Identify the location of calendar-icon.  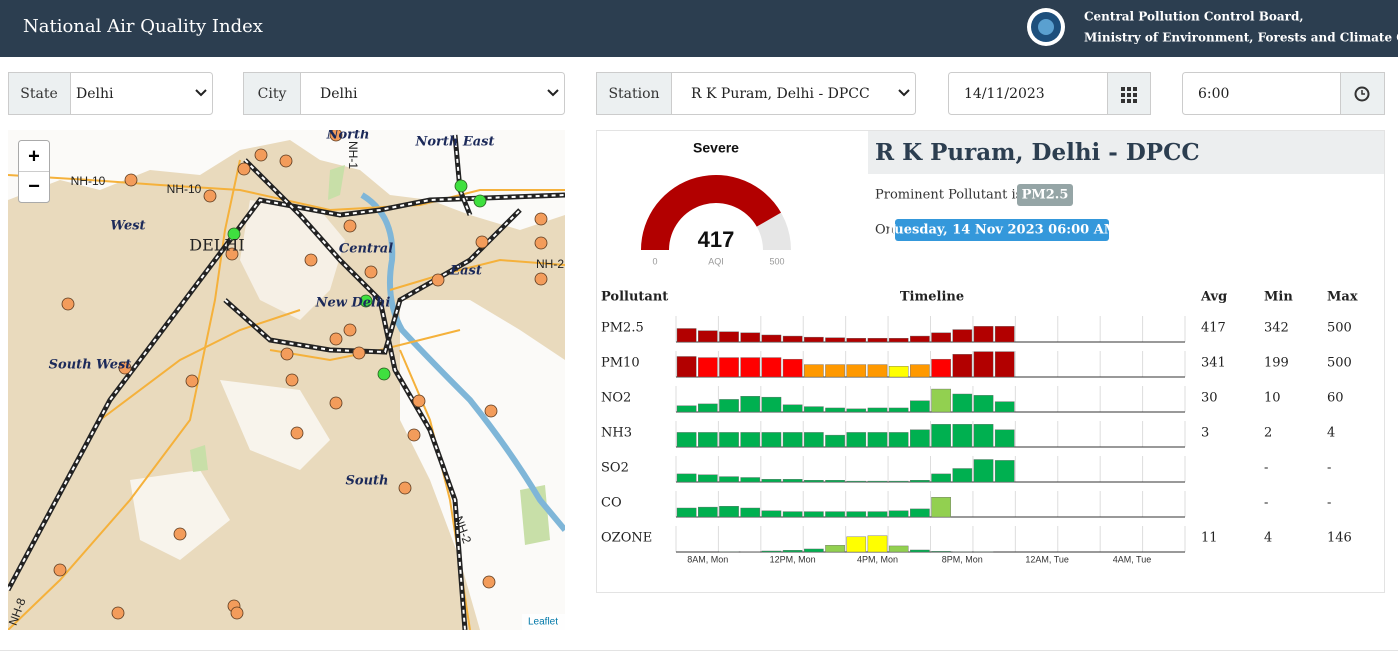
(1129, 95).